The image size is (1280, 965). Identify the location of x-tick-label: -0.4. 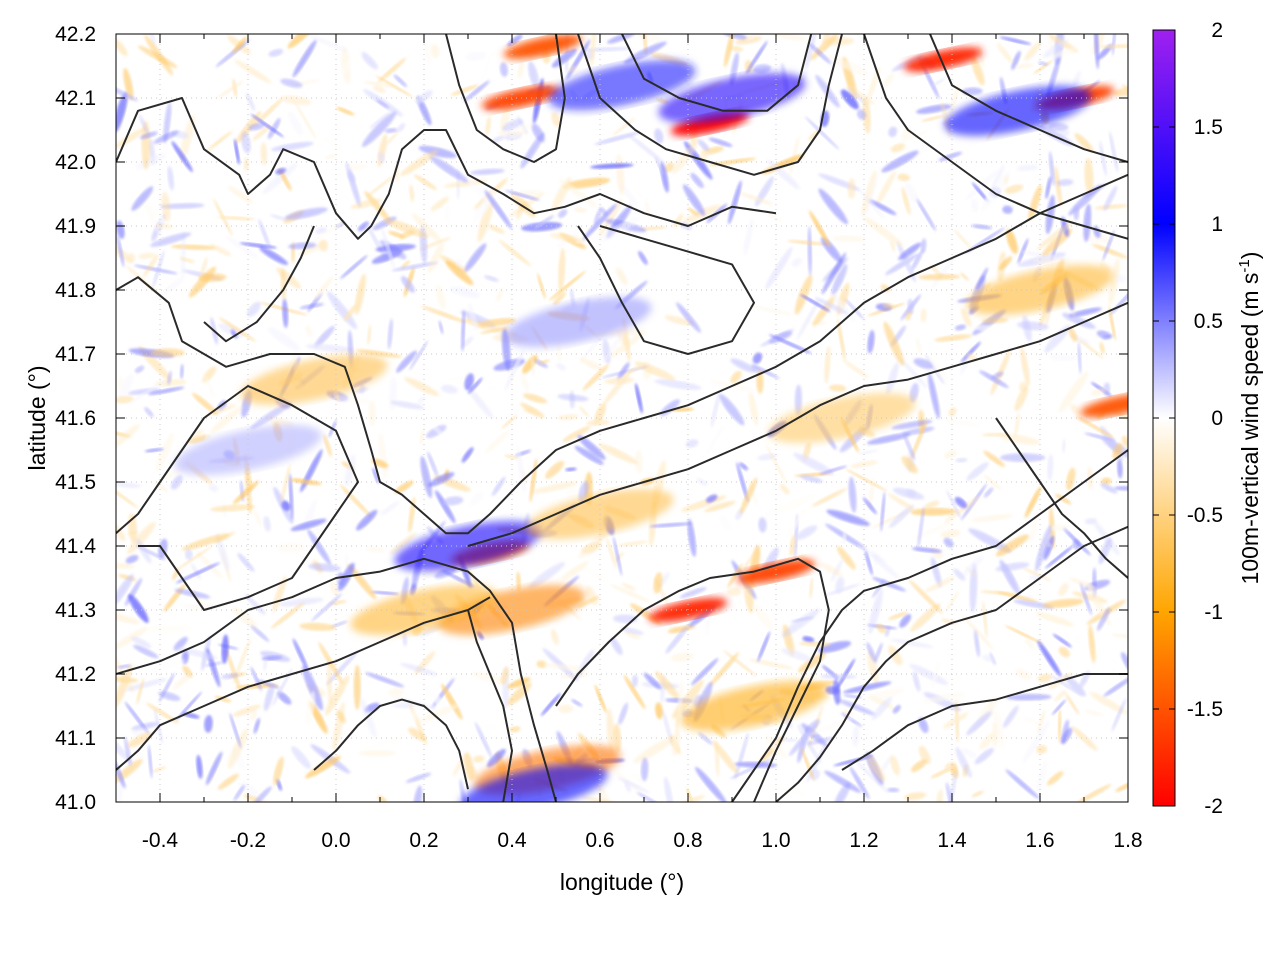
(160, 840).